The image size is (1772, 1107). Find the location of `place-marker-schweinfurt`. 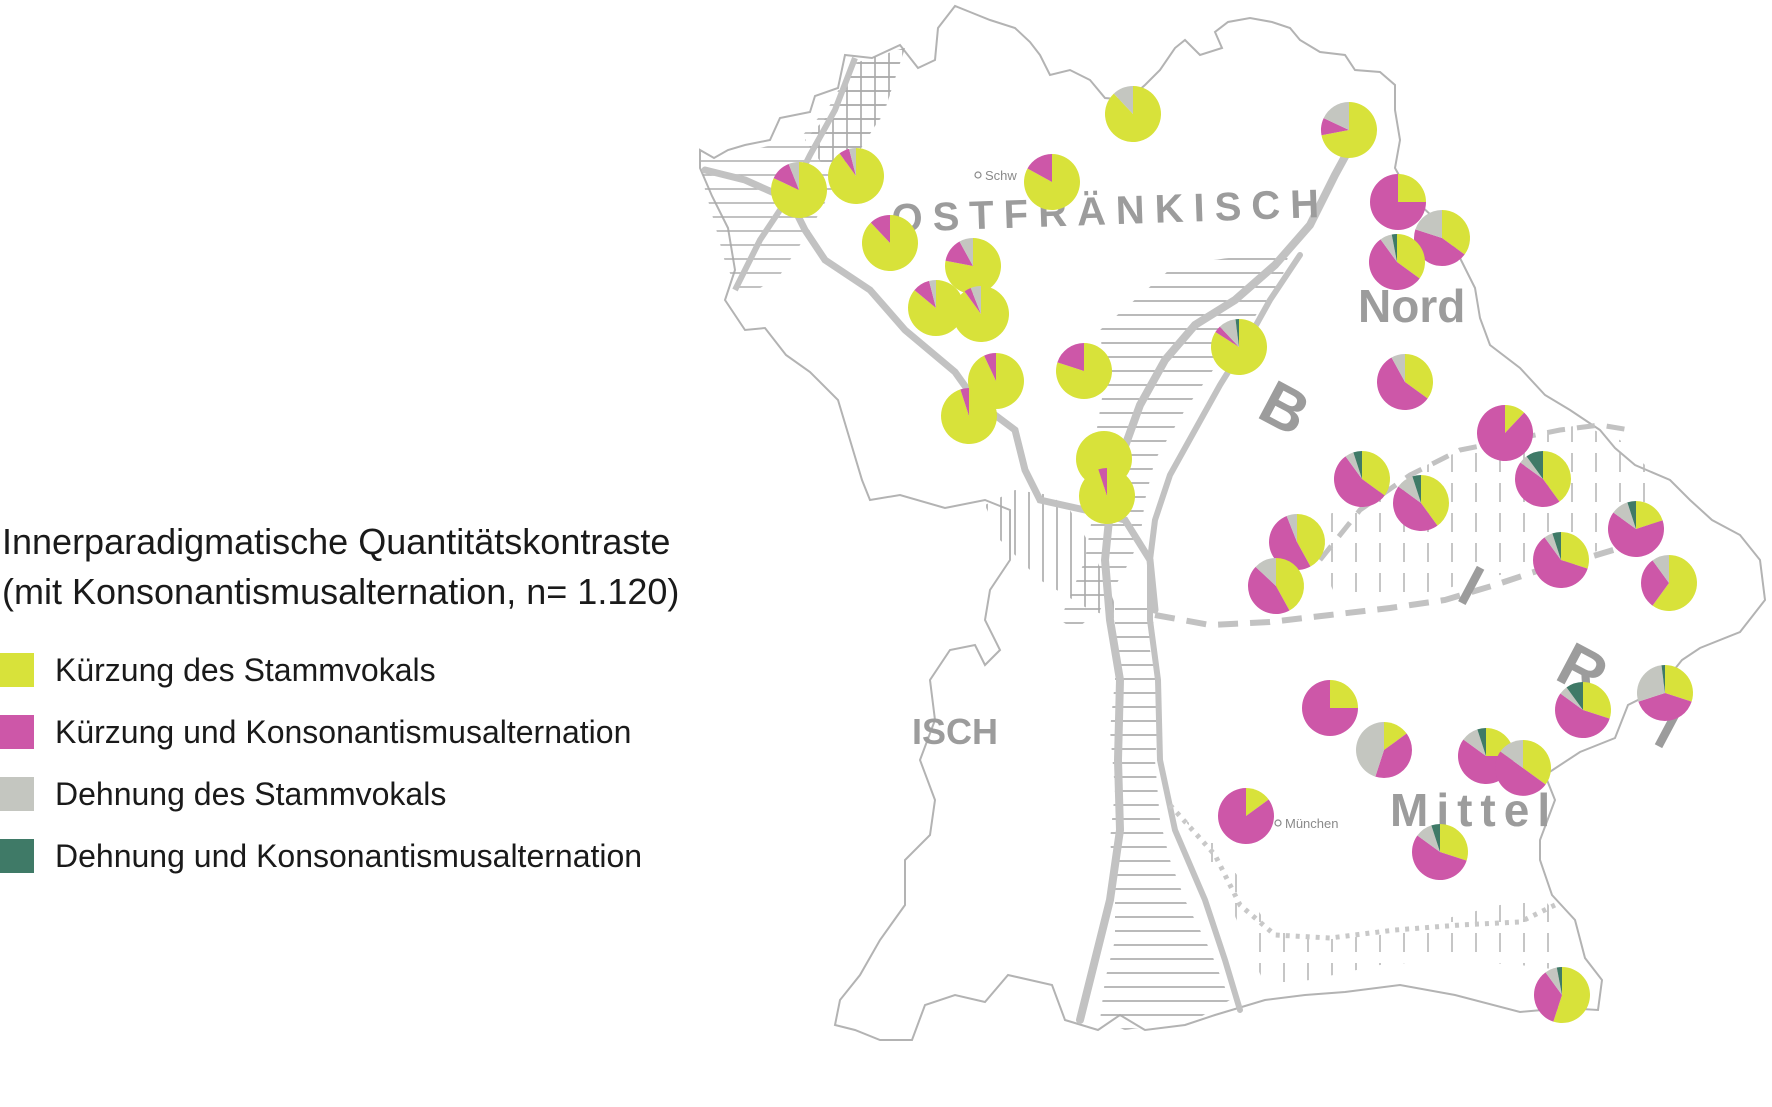

place-marker-schweinfurt is located at coordinates (978, 175).